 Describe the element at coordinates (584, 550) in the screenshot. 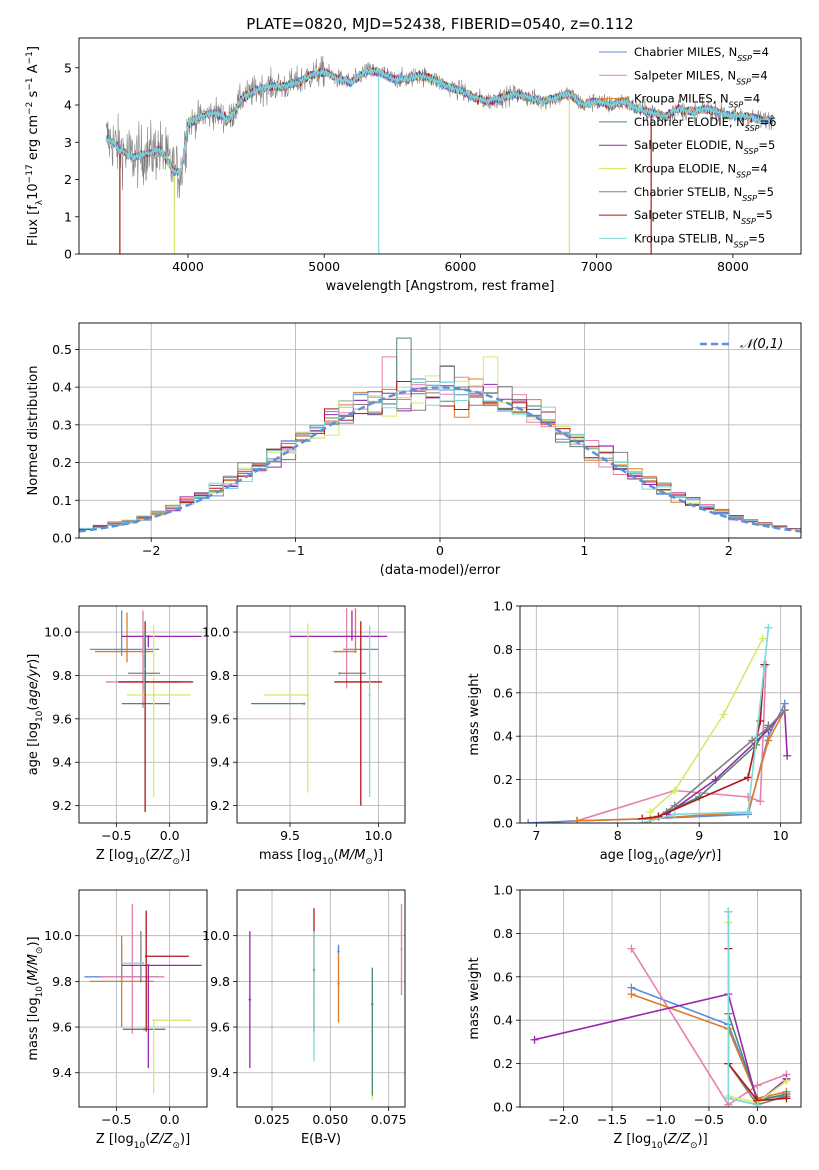

I see `x-tick-label: 1` at that location.